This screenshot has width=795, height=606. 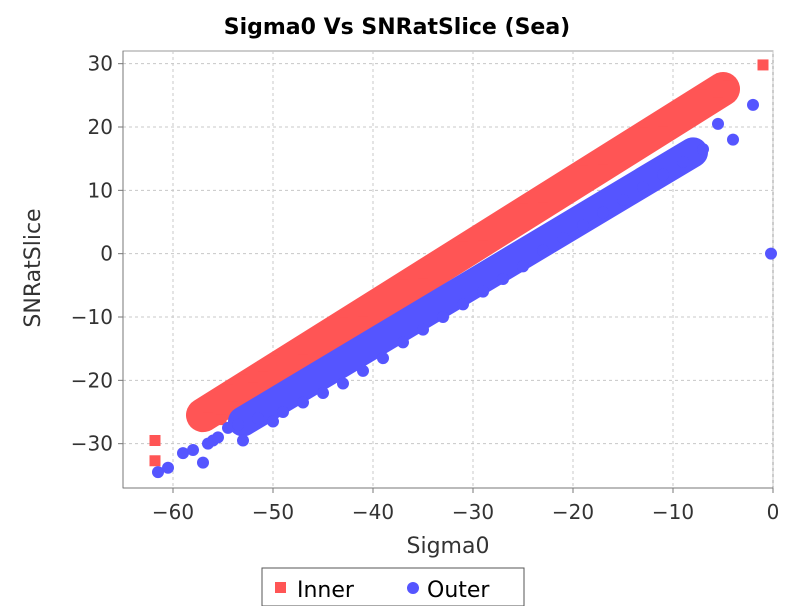 What do you see at coordinates (173, 512) in the screenshot?
I see `x-tick-label: −60` at bounding box center [173, 512].